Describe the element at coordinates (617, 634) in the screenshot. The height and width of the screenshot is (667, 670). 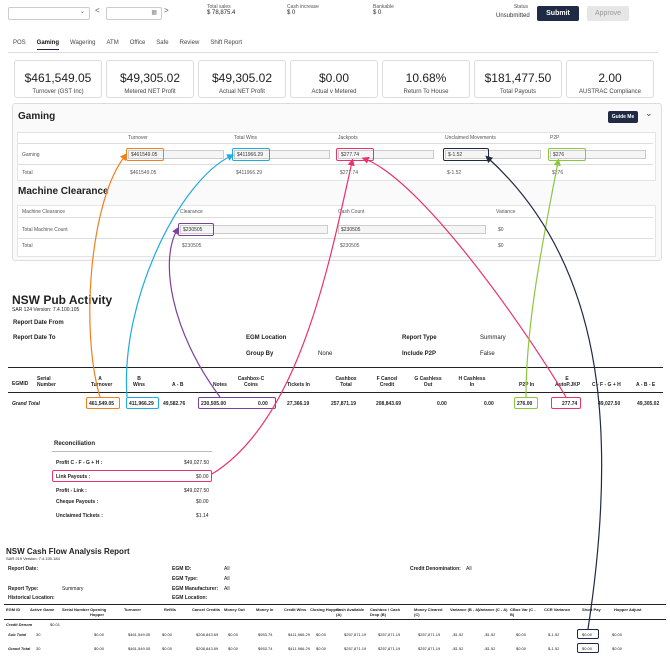
I see `cf-sub-val-16: $0.00` at that location.